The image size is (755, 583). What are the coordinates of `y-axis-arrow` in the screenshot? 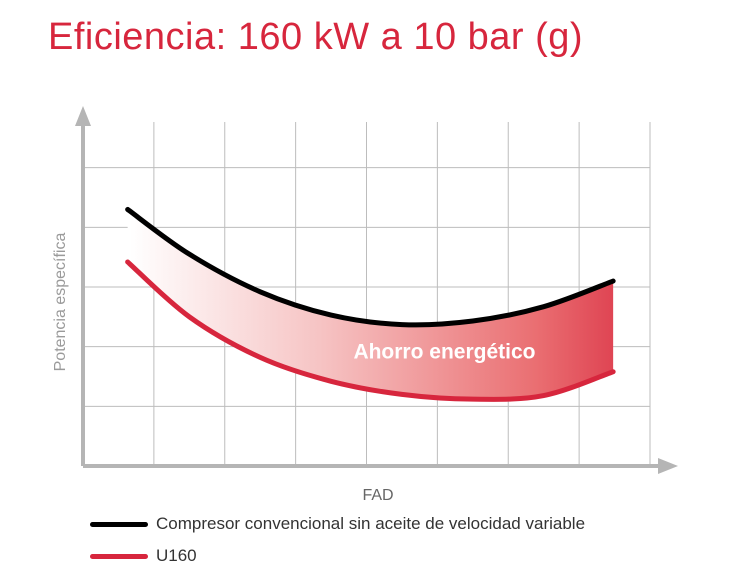 It's located at (83, 116).